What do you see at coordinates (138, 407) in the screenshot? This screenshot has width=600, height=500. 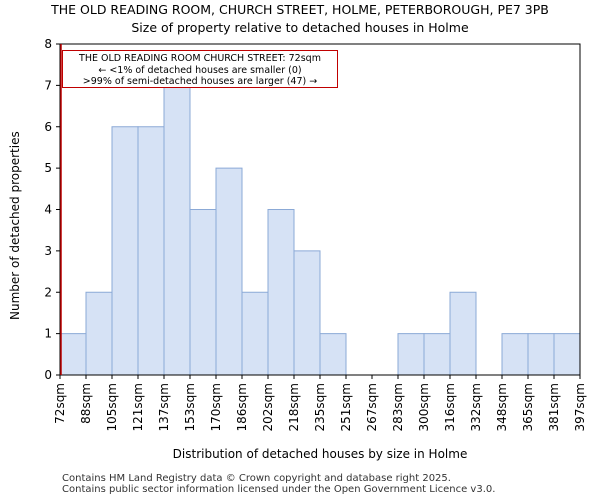 I see `x-tick-label: 121sqm` at bounding box center [138, 407].